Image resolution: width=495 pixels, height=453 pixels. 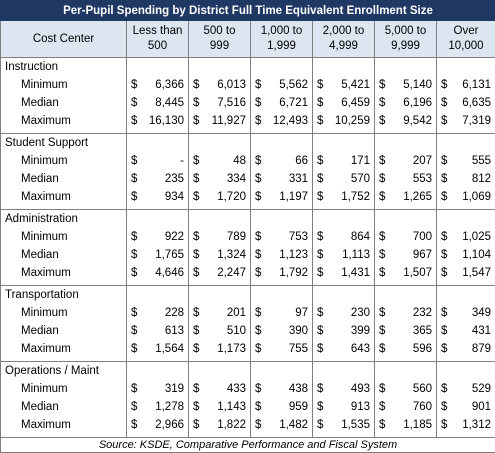 What do you see at coordinates (406, 407) in the screenshot?
I see `value-cell: $760` at bounding box center [406, 407].